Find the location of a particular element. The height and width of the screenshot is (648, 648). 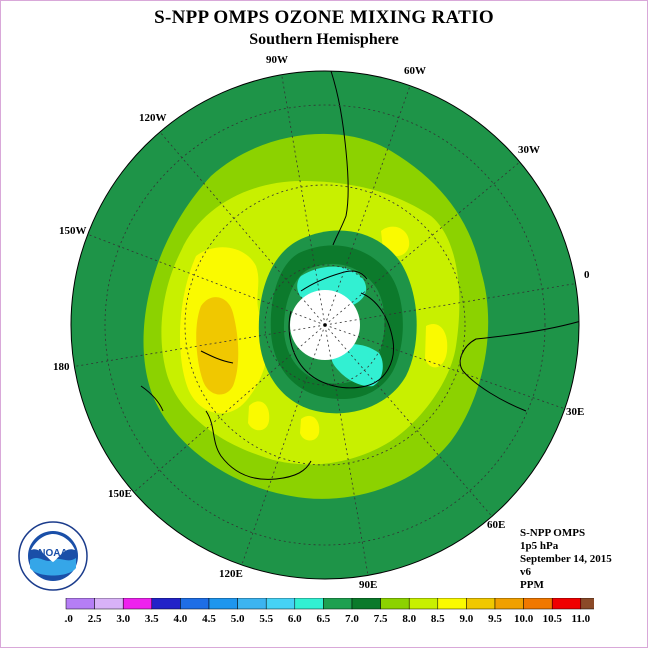

info-version: v6 is located at coordinates (525, 572).